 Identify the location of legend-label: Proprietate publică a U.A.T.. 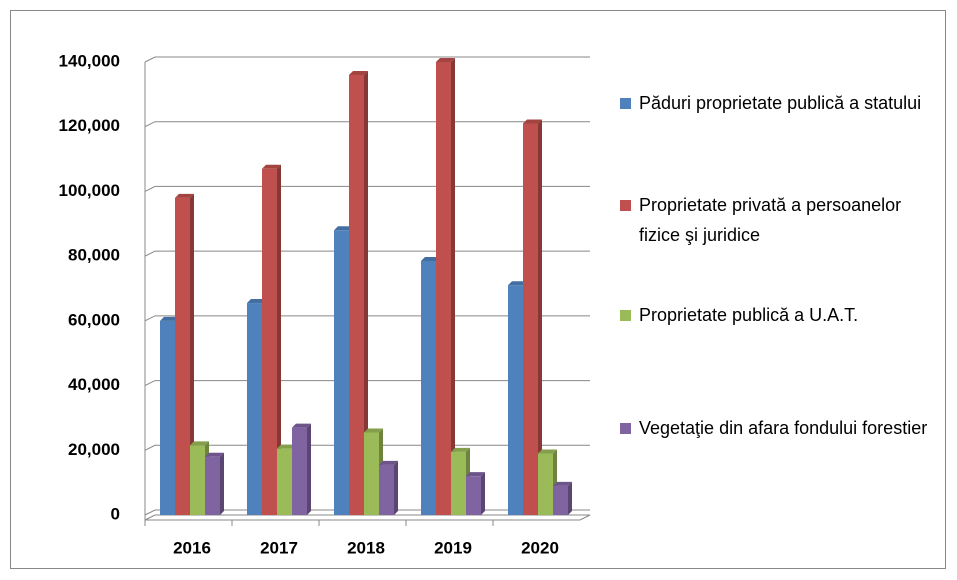
(749, 315).